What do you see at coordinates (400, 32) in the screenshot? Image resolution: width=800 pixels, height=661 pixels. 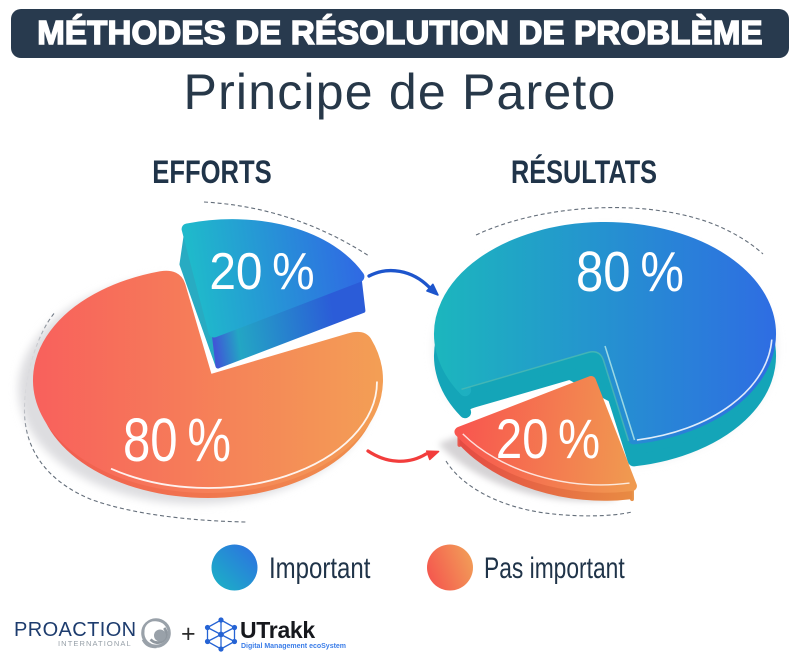 I see `svg-text:MÉTHODES DE RÉSOLUTION DE PROB: MÉTHODES DE RÉSOLUTION DE PROBLÈME` at bounding box center [400, 32].